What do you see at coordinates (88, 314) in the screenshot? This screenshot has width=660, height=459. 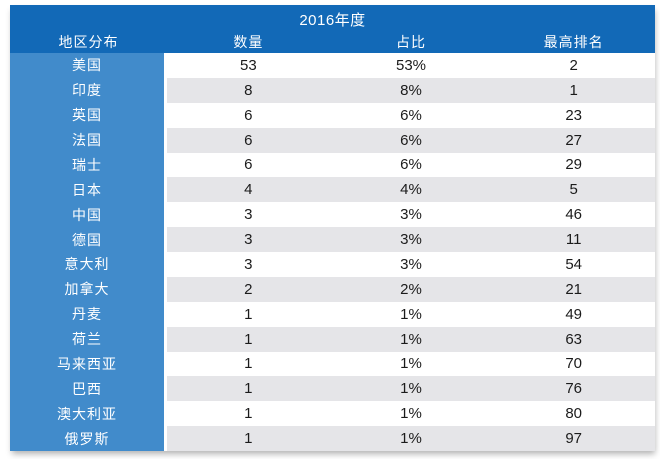 I see `region-cell: 丹麦` at bounding box center [88, 314].